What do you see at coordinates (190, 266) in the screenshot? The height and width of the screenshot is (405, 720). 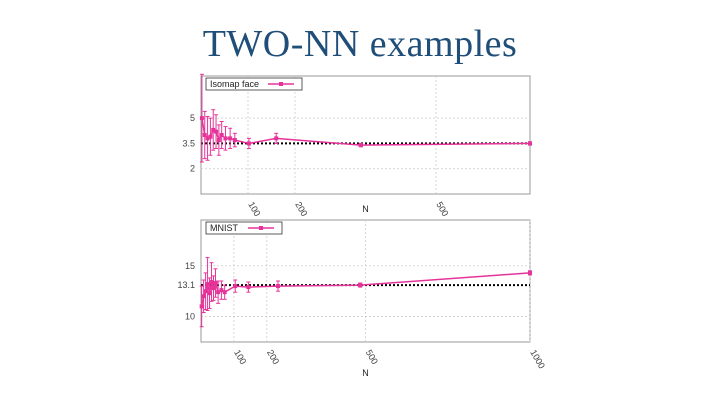 I see `y-tick-label: 15` at bounding box center [190, 266].